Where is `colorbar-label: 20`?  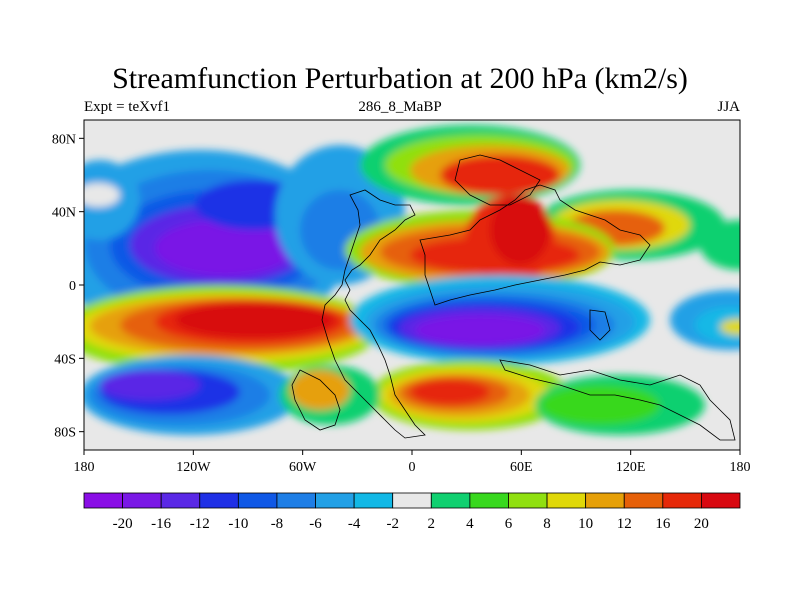
colorbar-label: 20 is located at coordinates (701, 524).